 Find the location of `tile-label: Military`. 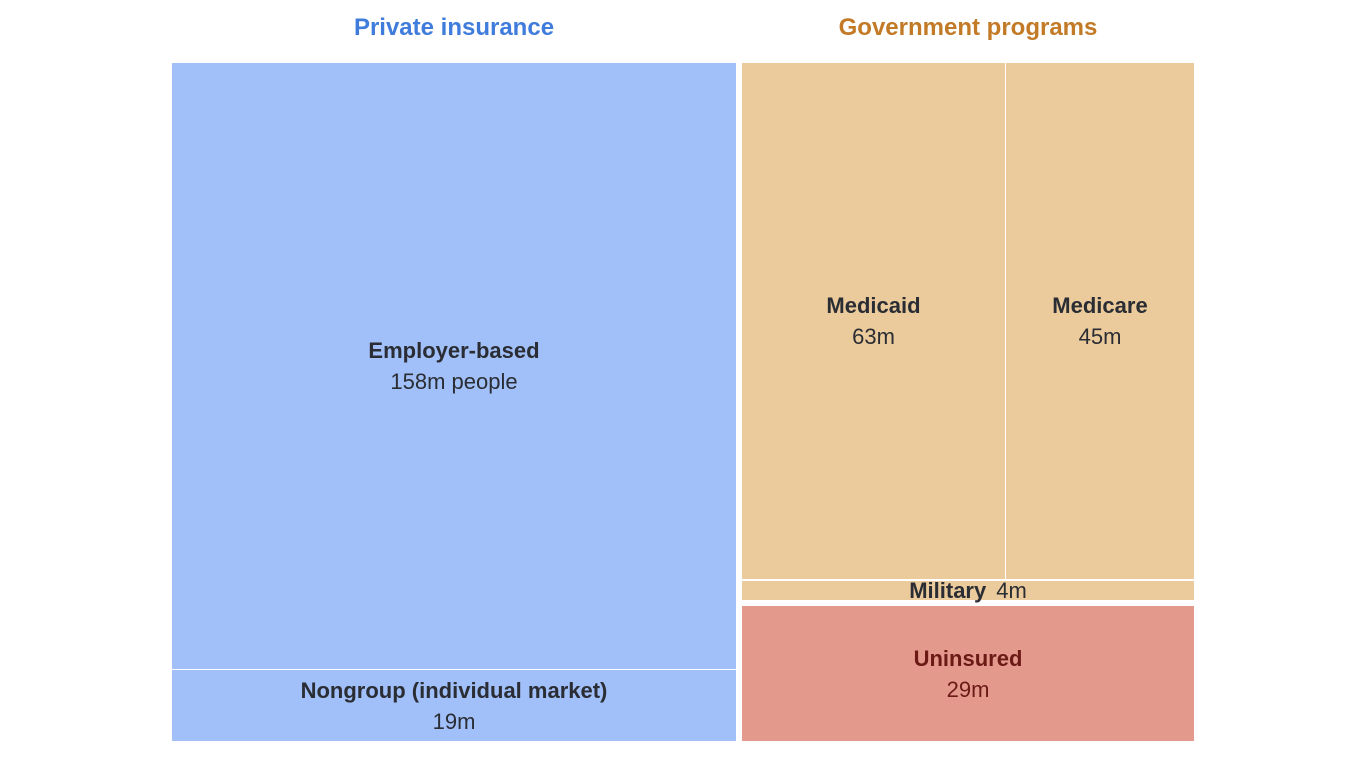

tile-label: Military is located at coordinates (948, 590).